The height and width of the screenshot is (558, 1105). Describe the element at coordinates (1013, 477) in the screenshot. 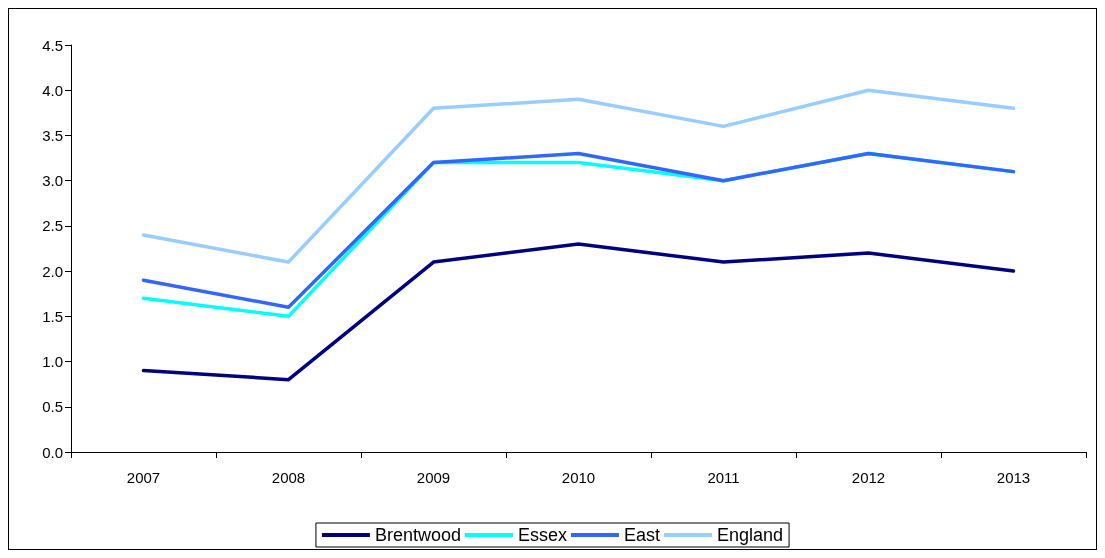

I see `x-tick-label: 2013` at that location.